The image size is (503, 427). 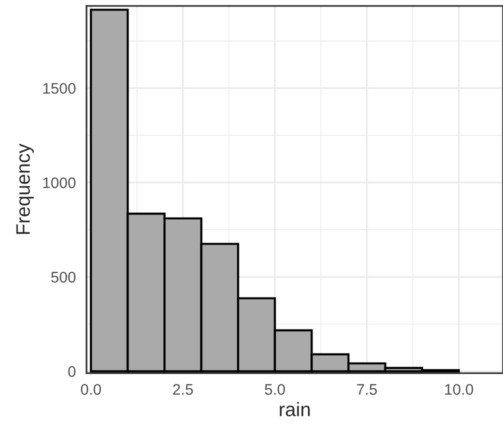 What do you see at coordinates (274, 389) in the screenshot?
I see `x-tick-label: 5.0` at bounding box center [274, 389].